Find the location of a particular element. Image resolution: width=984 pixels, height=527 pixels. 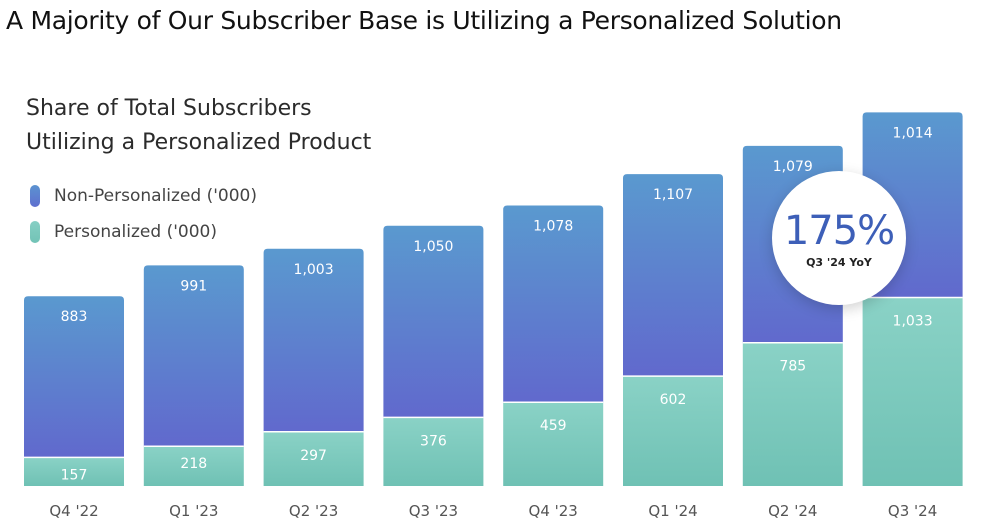

x-tick-label-q2-23: Q2 '23 is located at coordinates (313, 511).